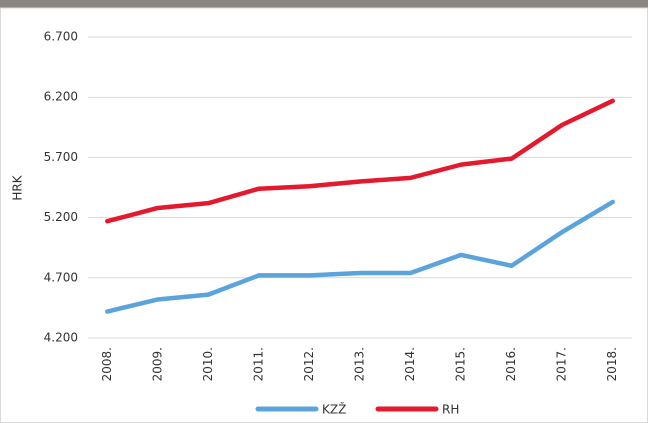 This screenshot has width=648, height=423. What do you see at coordinates (450, 410) in the screenshot?
I see `legend-label: RH` at bounding box center [450, 410].